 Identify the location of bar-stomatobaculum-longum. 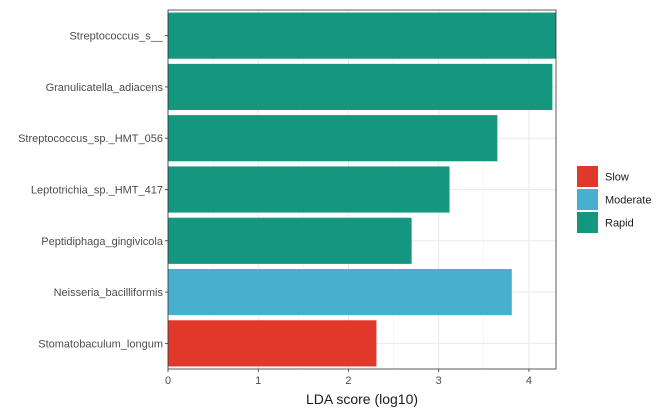
(272, 343).